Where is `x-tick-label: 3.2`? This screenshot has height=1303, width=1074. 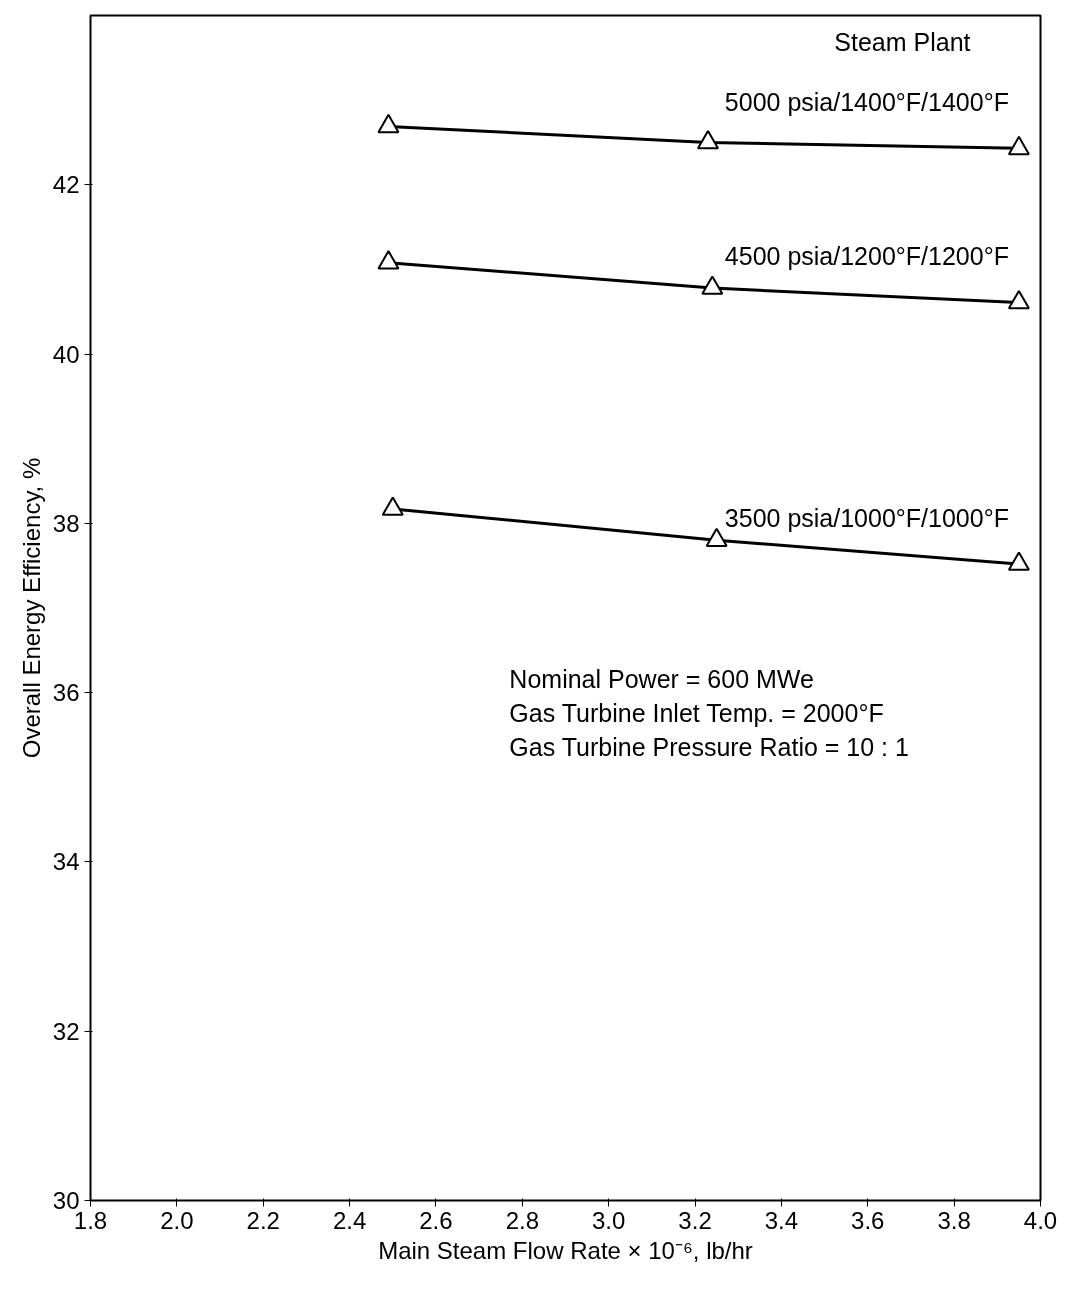 x-tick-label: 3.2 is located at coordinates (695, 1220).